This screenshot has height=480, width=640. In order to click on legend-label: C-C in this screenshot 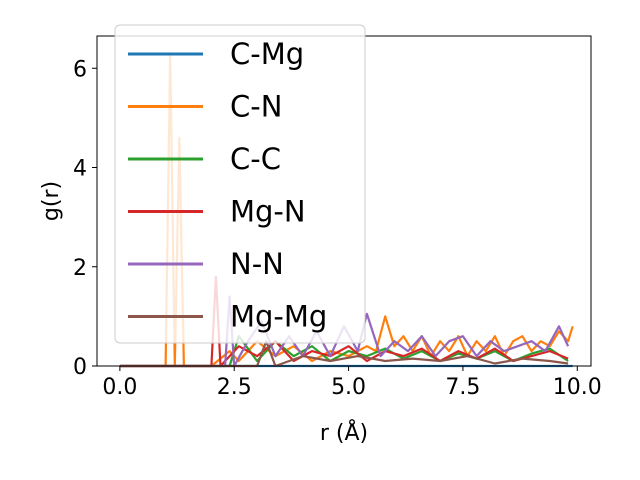, I will do `click(255, 159)`.